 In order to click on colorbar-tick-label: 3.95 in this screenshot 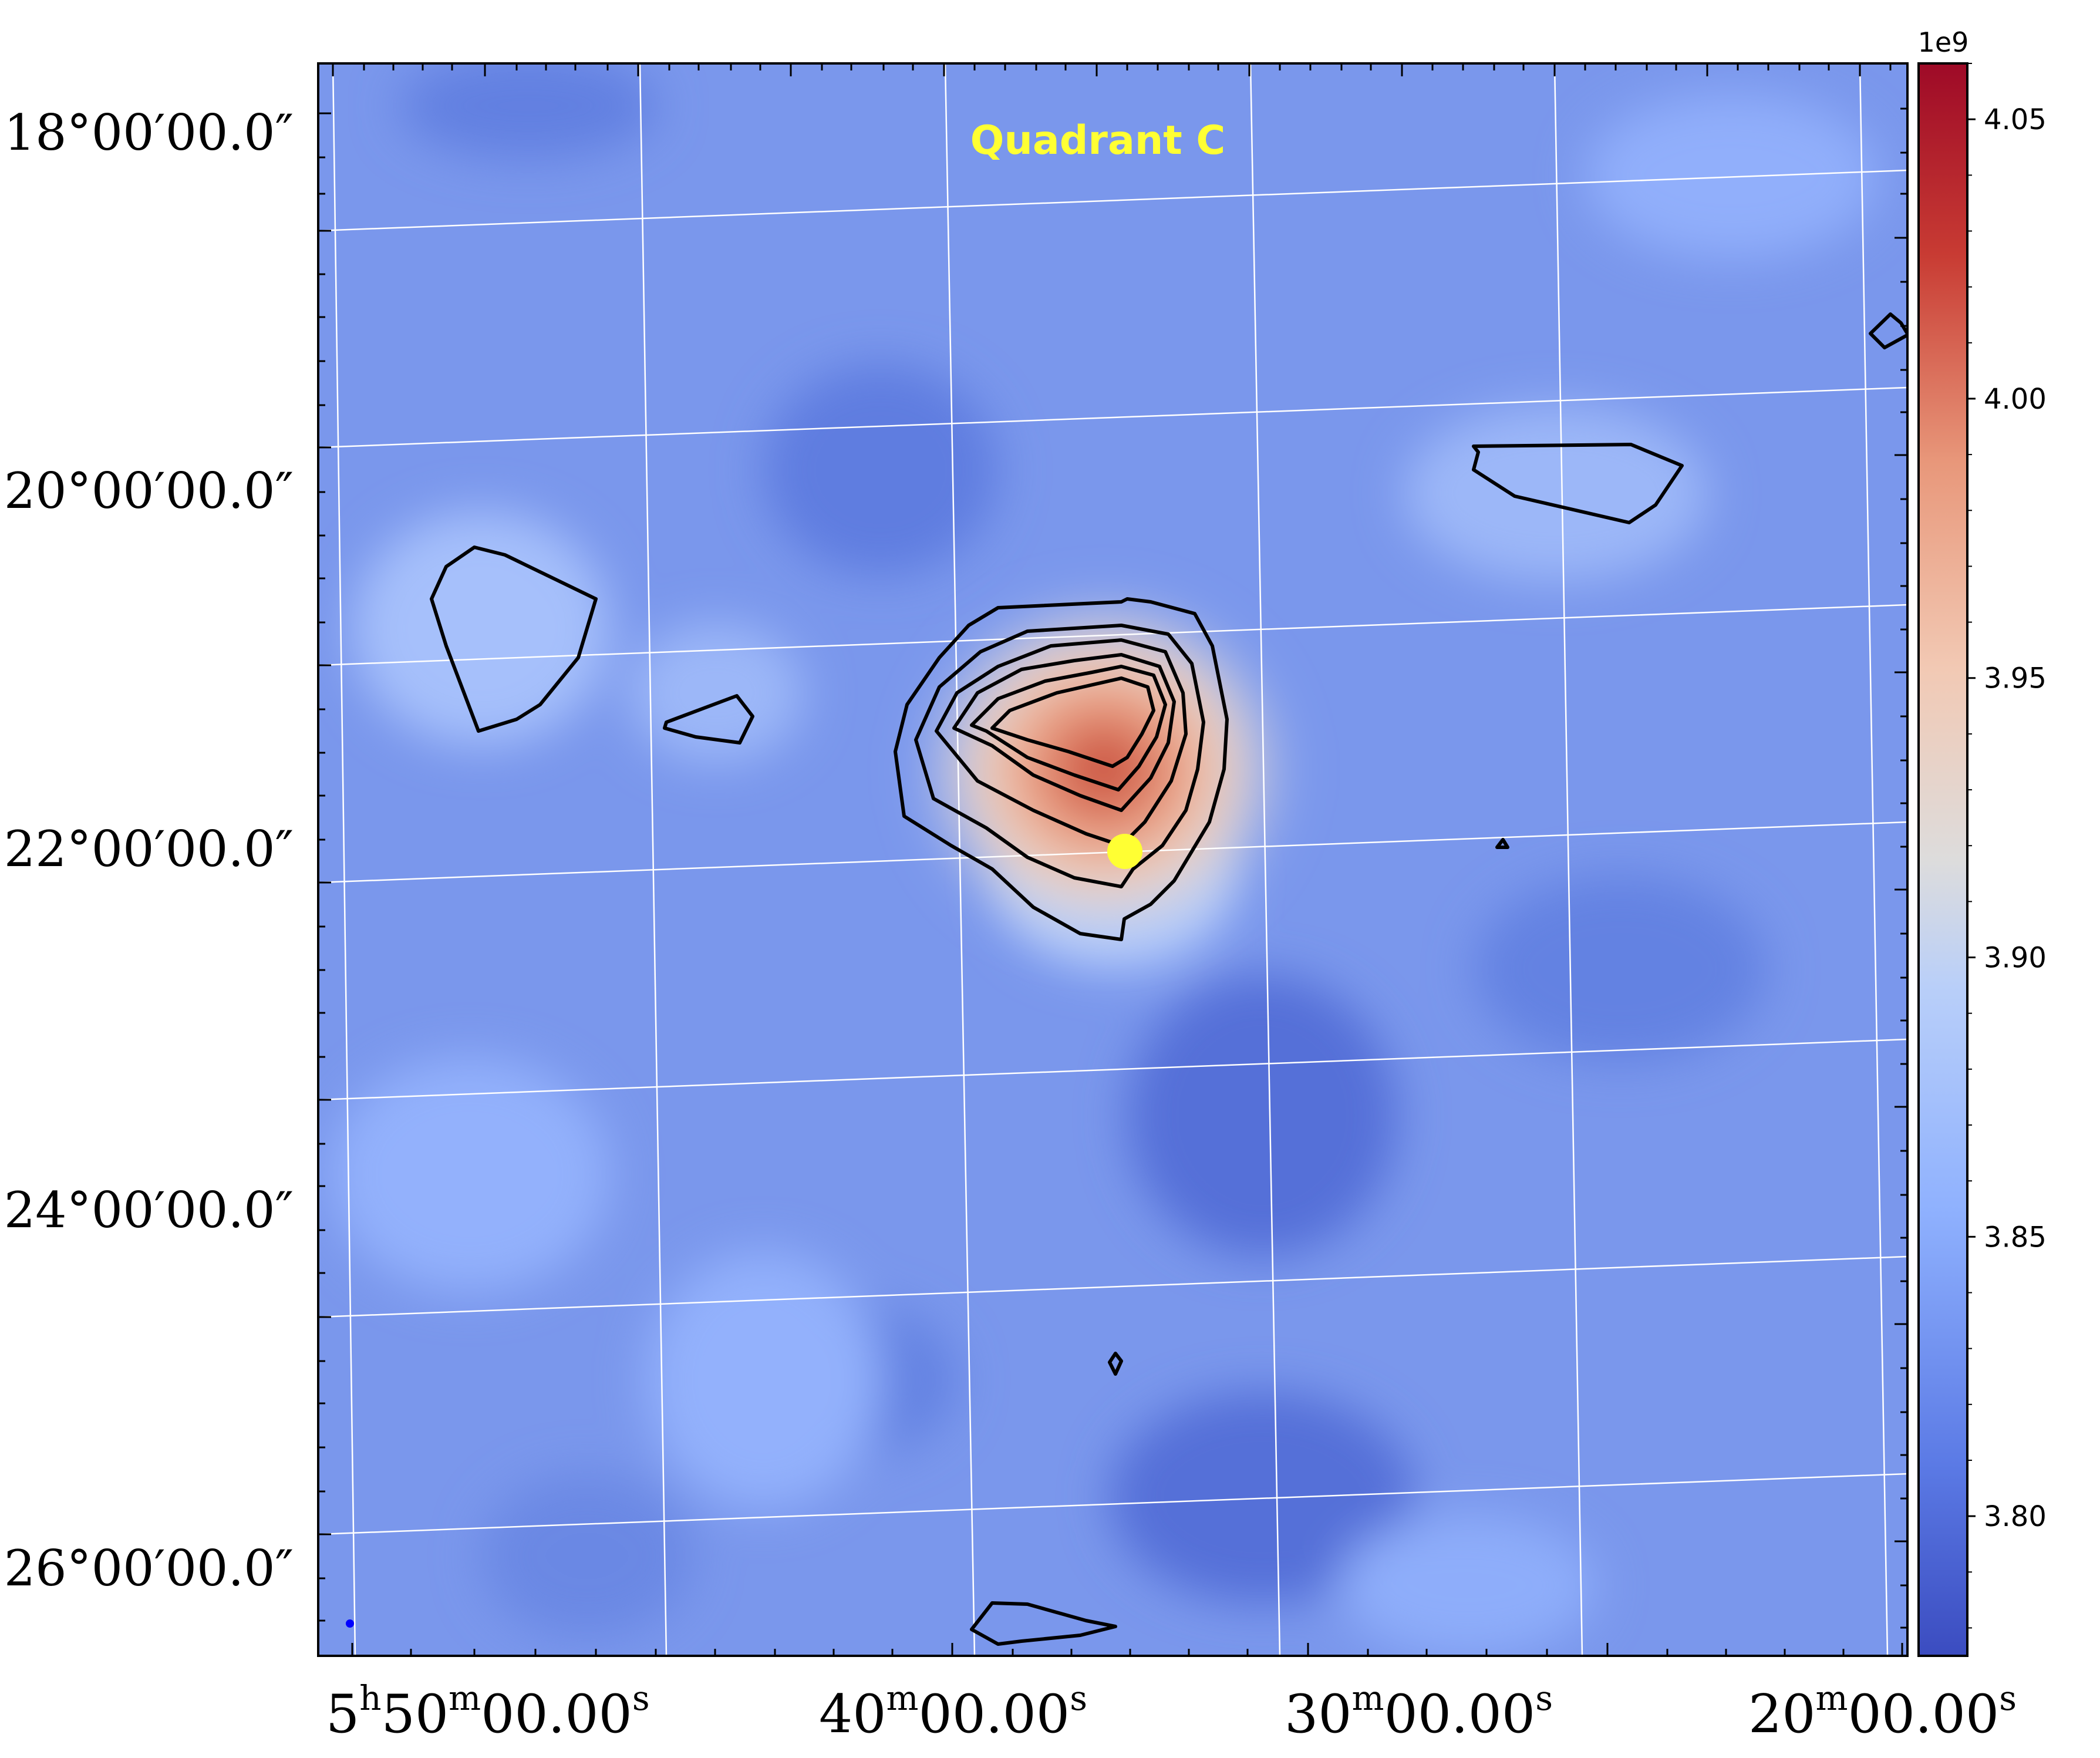, I will do `click(2015, 678)`.